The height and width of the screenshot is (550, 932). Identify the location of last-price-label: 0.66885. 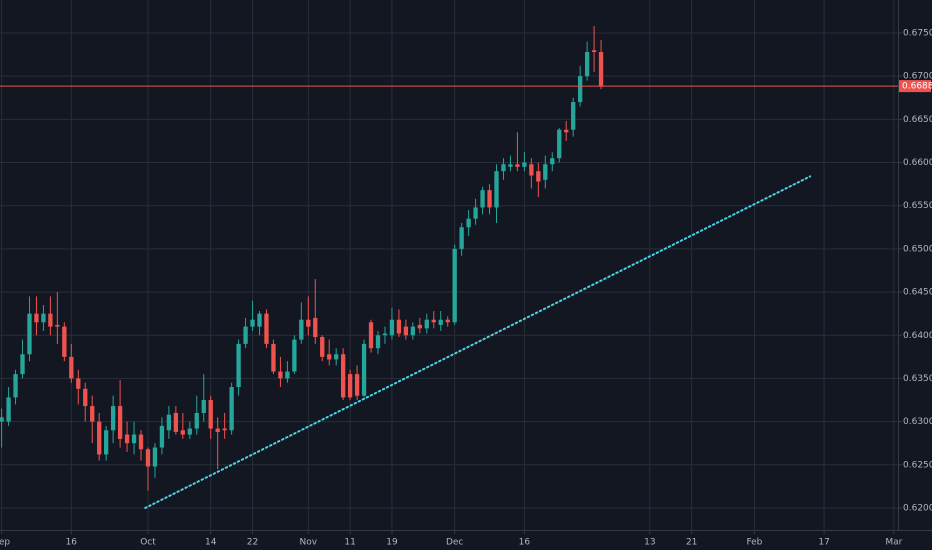
(917, 87).